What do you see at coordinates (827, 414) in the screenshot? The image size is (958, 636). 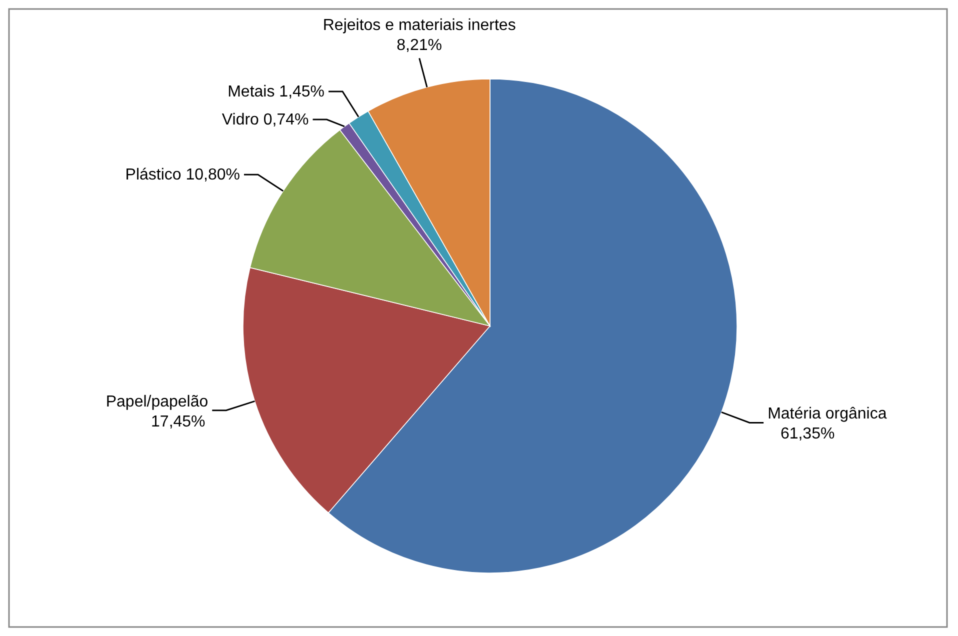 I see `slice-label: Matéria orgânica` at bounding box center [827, 414].